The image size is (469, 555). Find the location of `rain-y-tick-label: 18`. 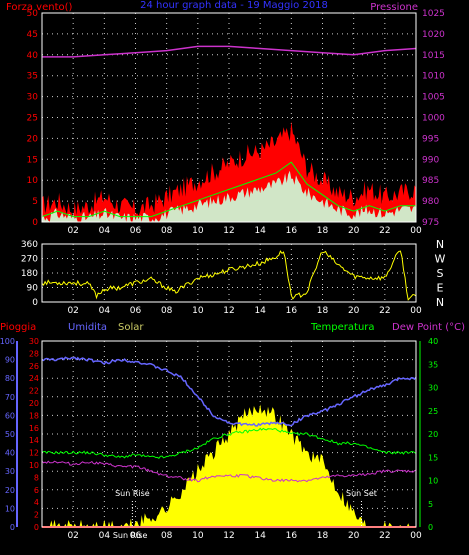

rain-y-tick-label: 18 is located at coordinates (34, 415).